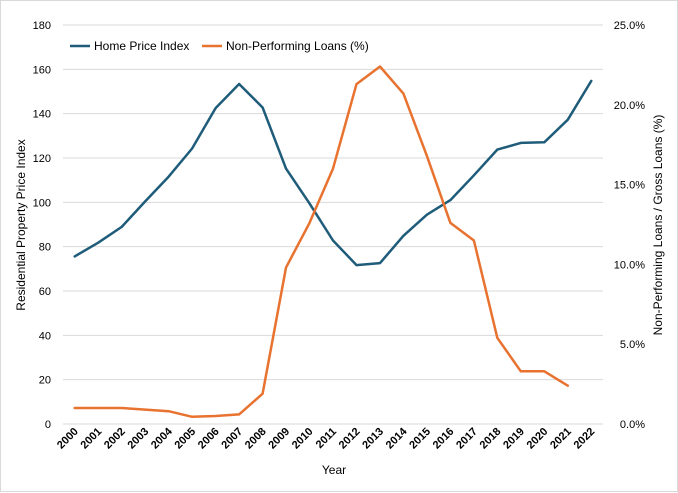 The width and height of the screenshot is (678, 493). I want to click on x-tick-label: 2008, so click(256, 439).